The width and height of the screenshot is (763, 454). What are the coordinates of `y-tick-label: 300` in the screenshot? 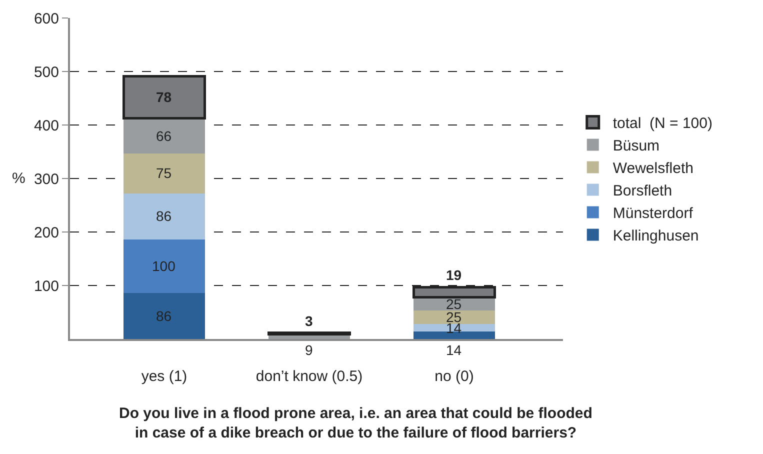 It's located at (46, 179).